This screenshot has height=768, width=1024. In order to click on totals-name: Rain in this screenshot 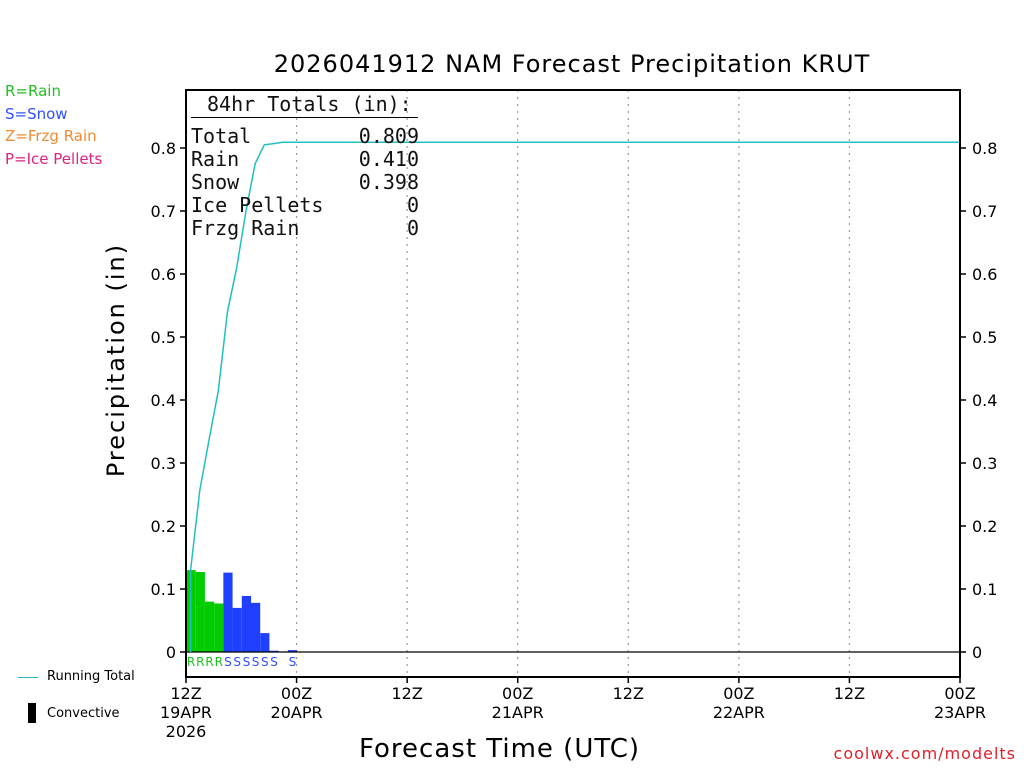, I will do `click(215, 159)`.